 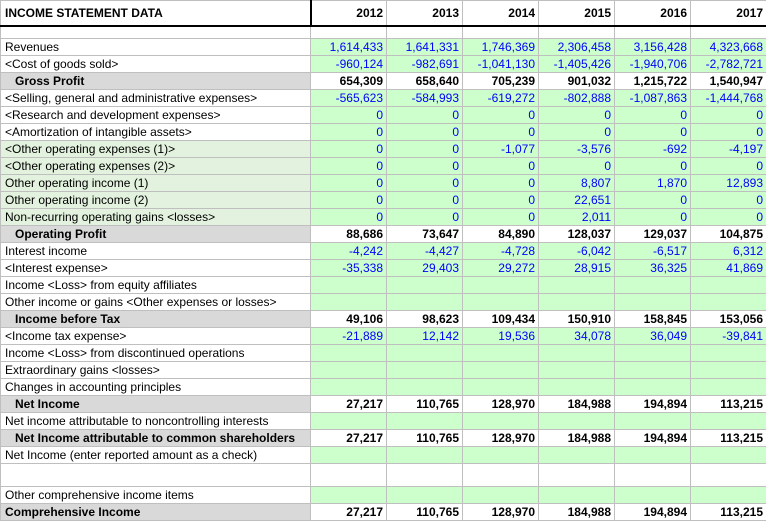 I want to click on year-header: 2016, so click(x=653, y=14).